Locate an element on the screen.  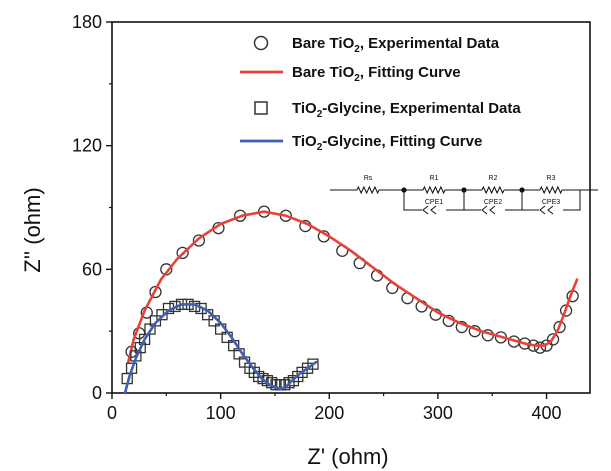
resistor-label-2: R3 is located at coordinates (551, 178).